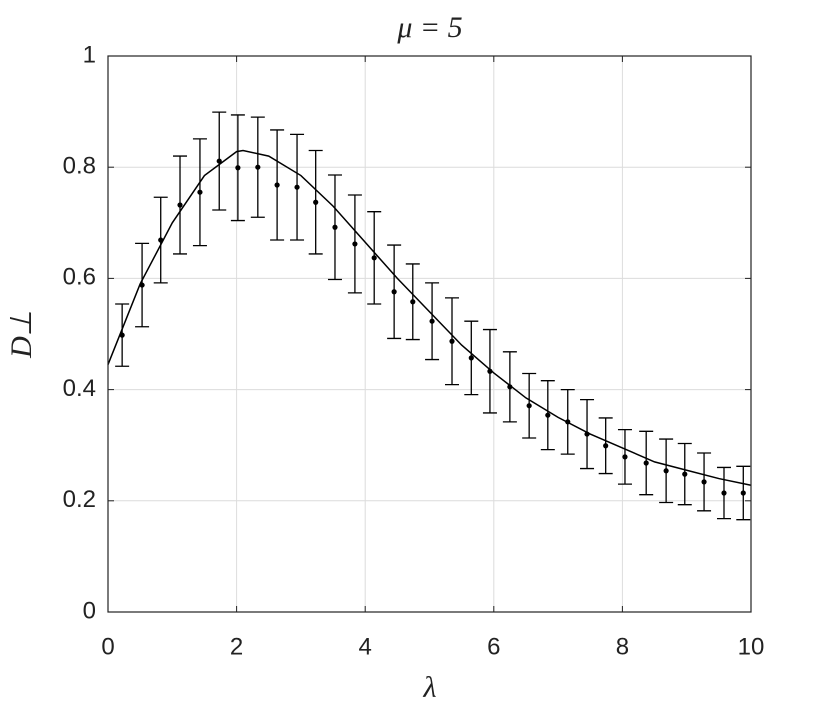 The width and height of the screenshot is (830, 711). I want to click on y-tick-label: 0.8, so click(79, 166).